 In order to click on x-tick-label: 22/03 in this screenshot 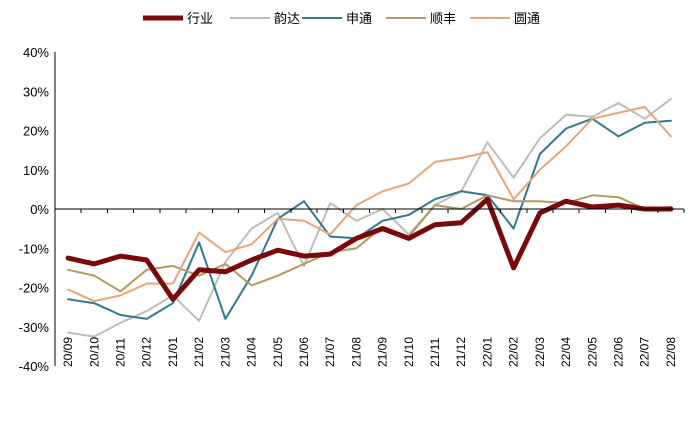, I will do `click(540, 352)`.